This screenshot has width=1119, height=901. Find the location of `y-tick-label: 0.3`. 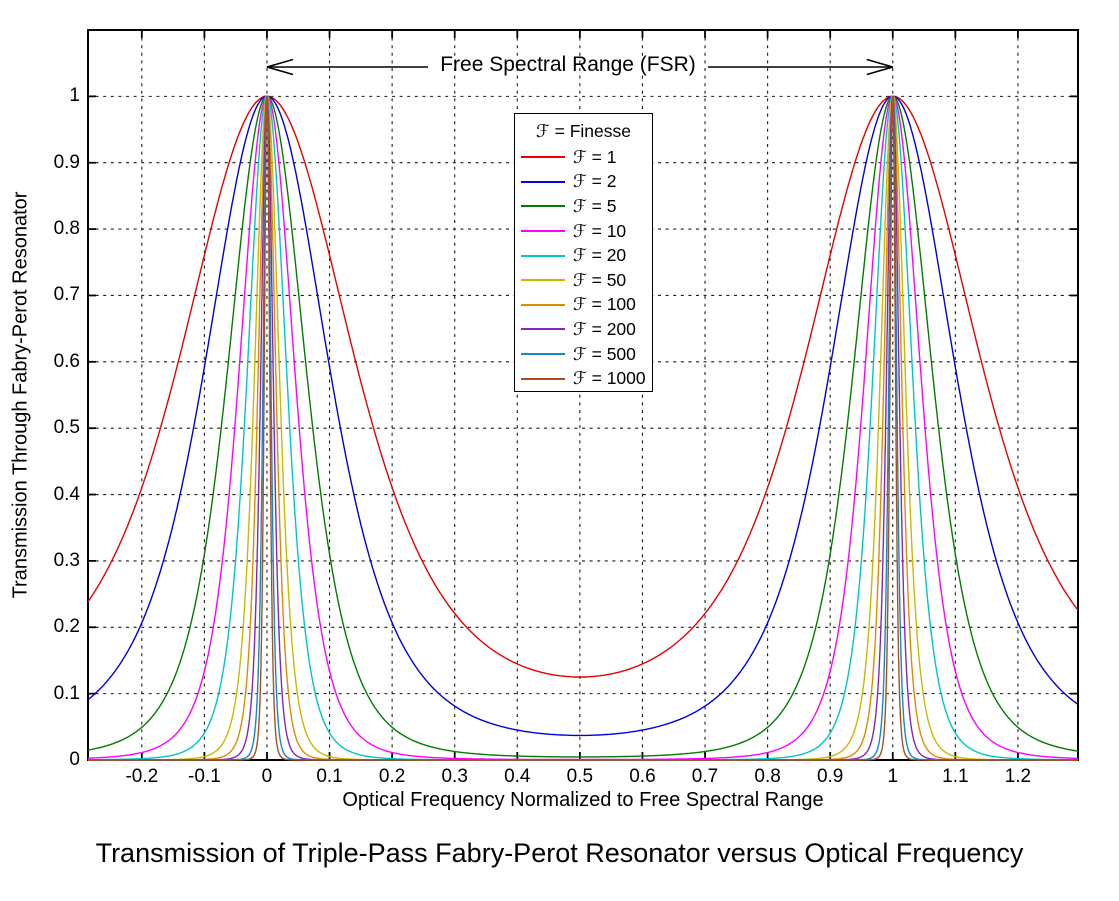

y-tick-label: 0.3 is located at coordinates (66, 560).